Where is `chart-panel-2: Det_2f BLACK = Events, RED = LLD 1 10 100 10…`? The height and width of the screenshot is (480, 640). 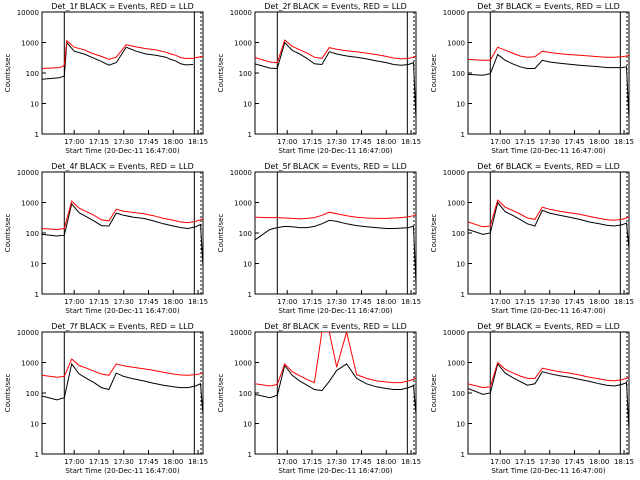
chart-panel-2: Det_2f BLACK = Events, RED = LLD 1 10 100 10… is located at coordinates (319, 78).